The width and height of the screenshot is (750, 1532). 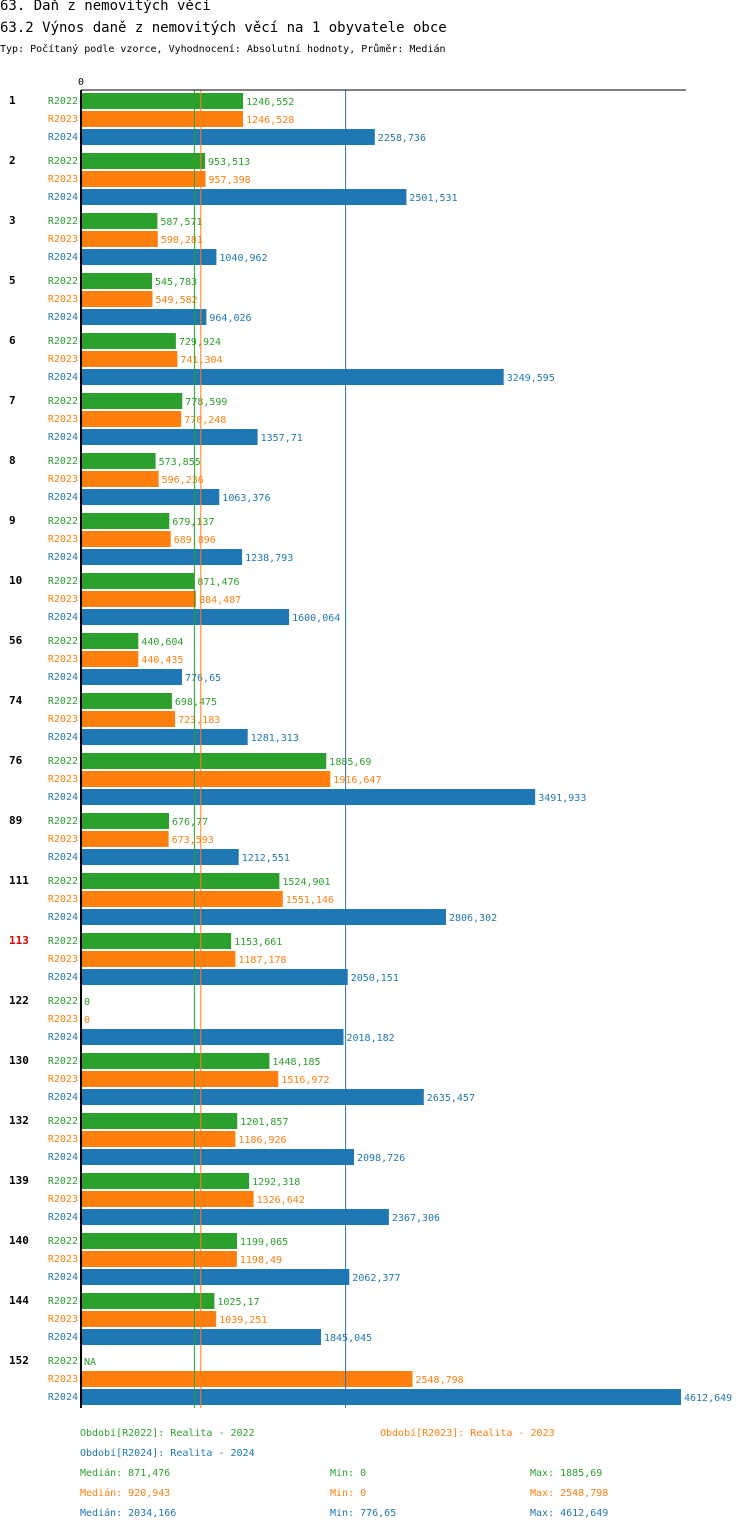 I want to click on category-label-76: 76, so click(x=16, y=760).